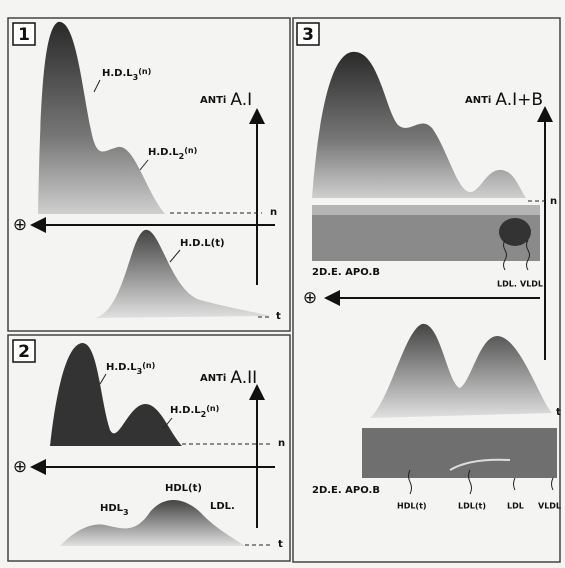 The height and width of the screenshot is (568, 565). Describe the element at coordinates (222, 506) in the screenshot. I see `peak-label: LDL.` at that location.